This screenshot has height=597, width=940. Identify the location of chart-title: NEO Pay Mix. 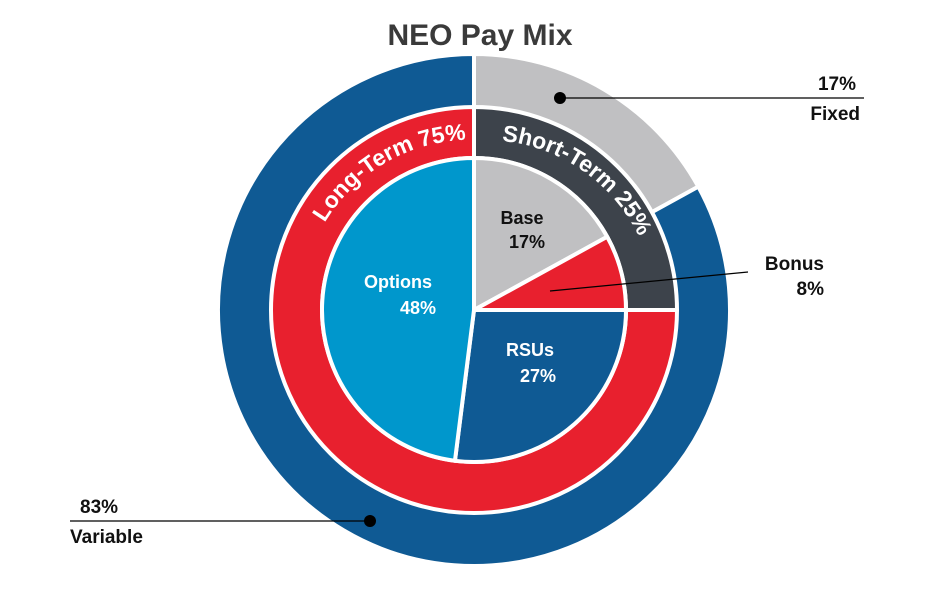
(479, 35).